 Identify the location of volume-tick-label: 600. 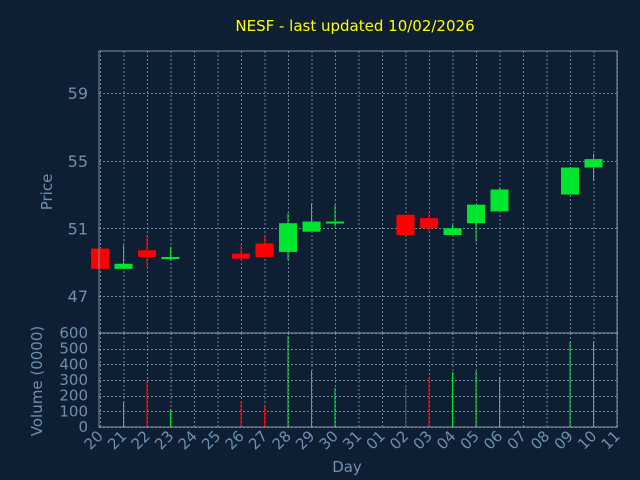
(73, 333).